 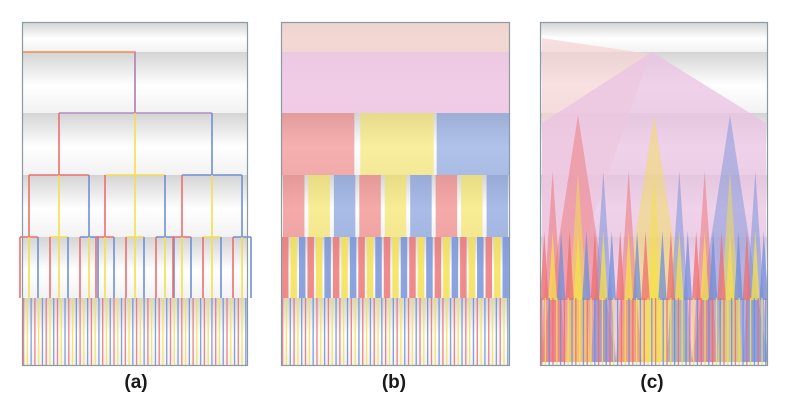 What do you see at coordinates (395, 82) in the screenshot?
I see `block-l1-b` at bounding box center [395, 82].